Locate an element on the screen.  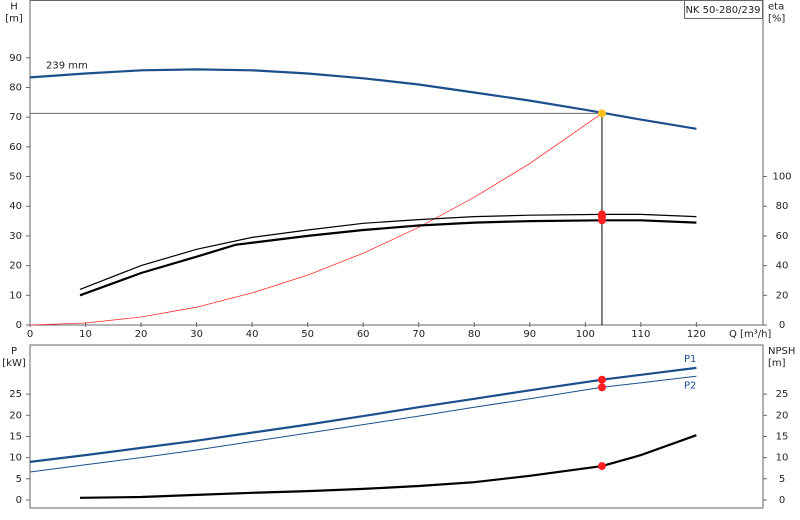
y2-tick-label: 10 is located at coordinates (782, 458).